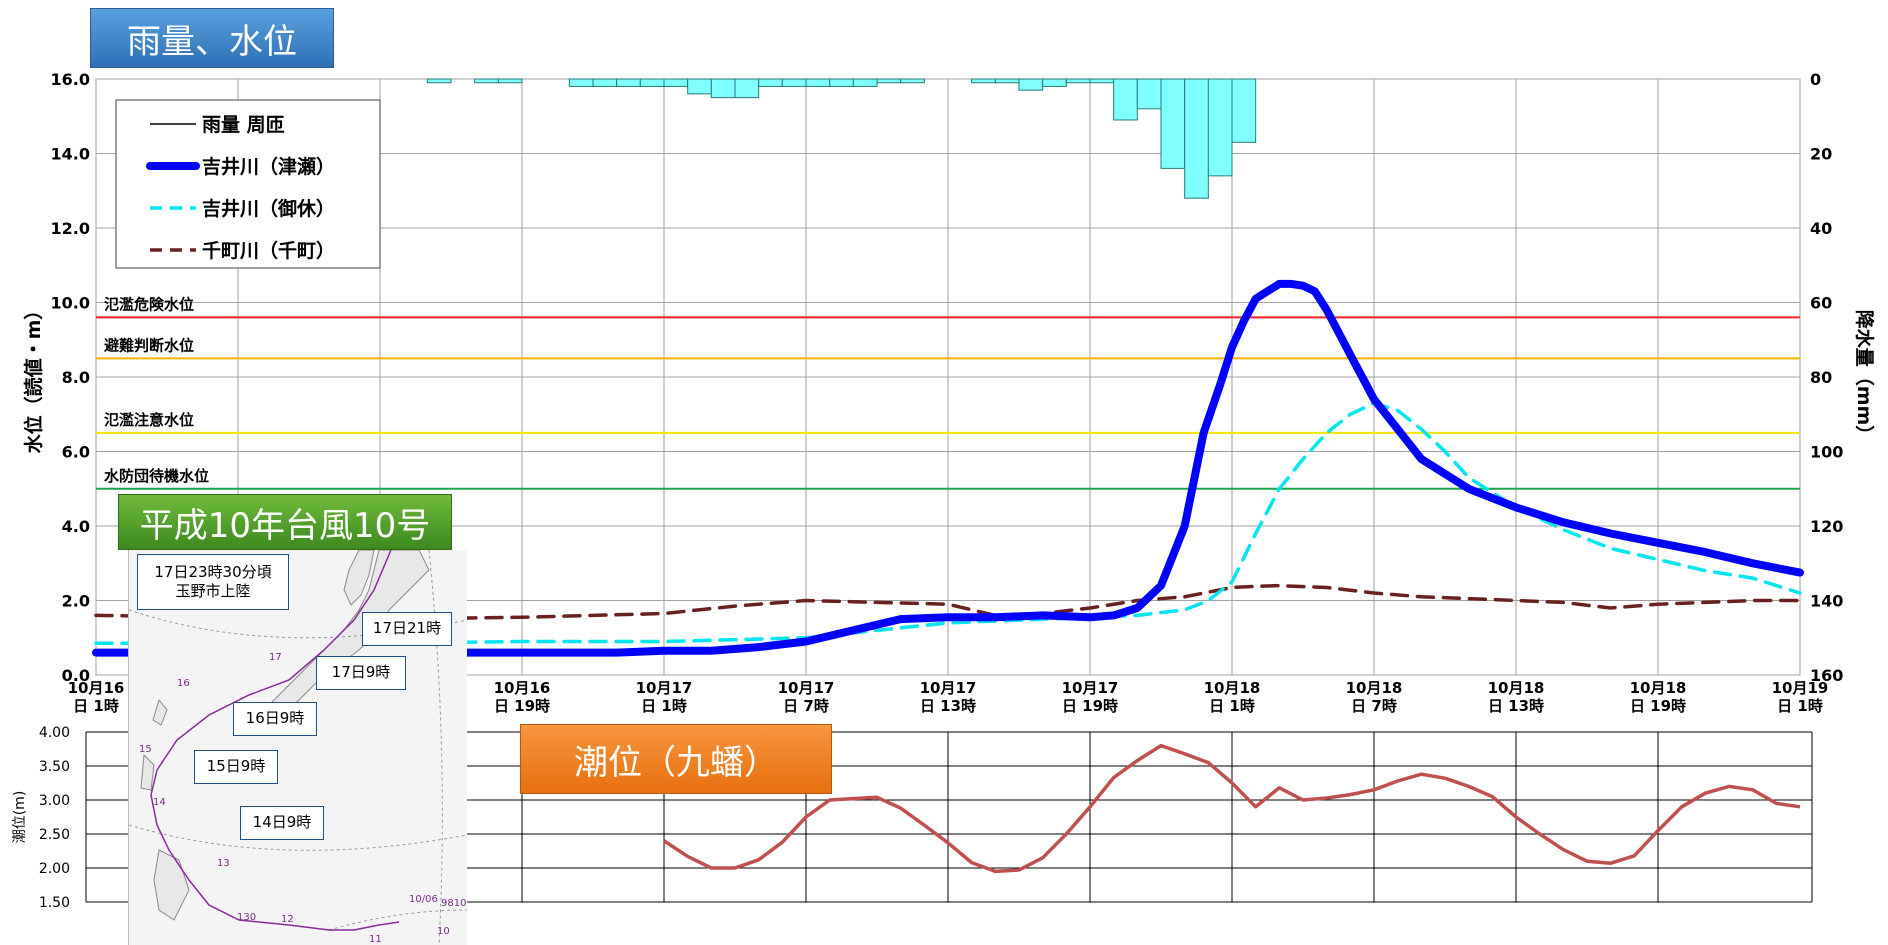 The width and height of the screenshot is (1888, 945). I want to click on legend-box, so click(248, 184).